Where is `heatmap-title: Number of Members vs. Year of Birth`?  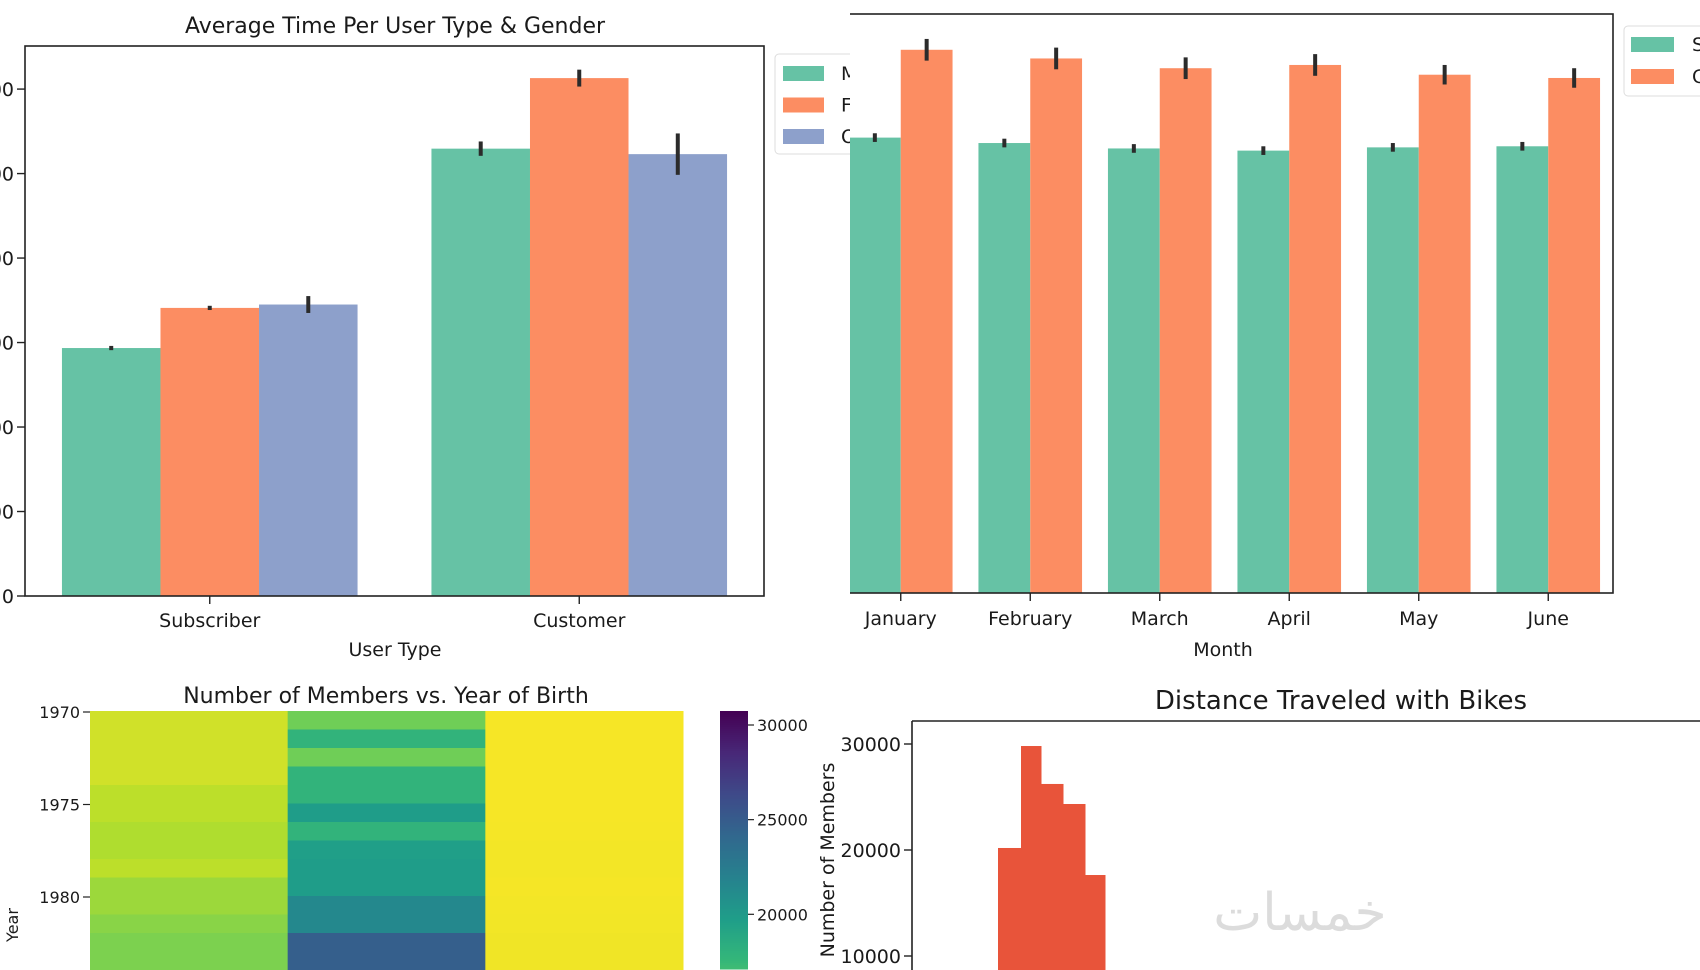 heatmap-title: Number of Members vs. Year of Birth is located at coordinates (386, 696).